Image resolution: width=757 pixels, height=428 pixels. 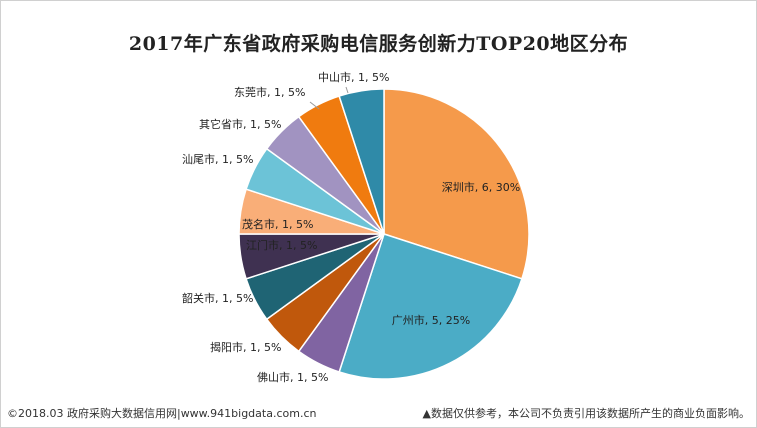 I want to click on slice-label-7: 茂名市, 1, 5%, so click(x=277, y=224).